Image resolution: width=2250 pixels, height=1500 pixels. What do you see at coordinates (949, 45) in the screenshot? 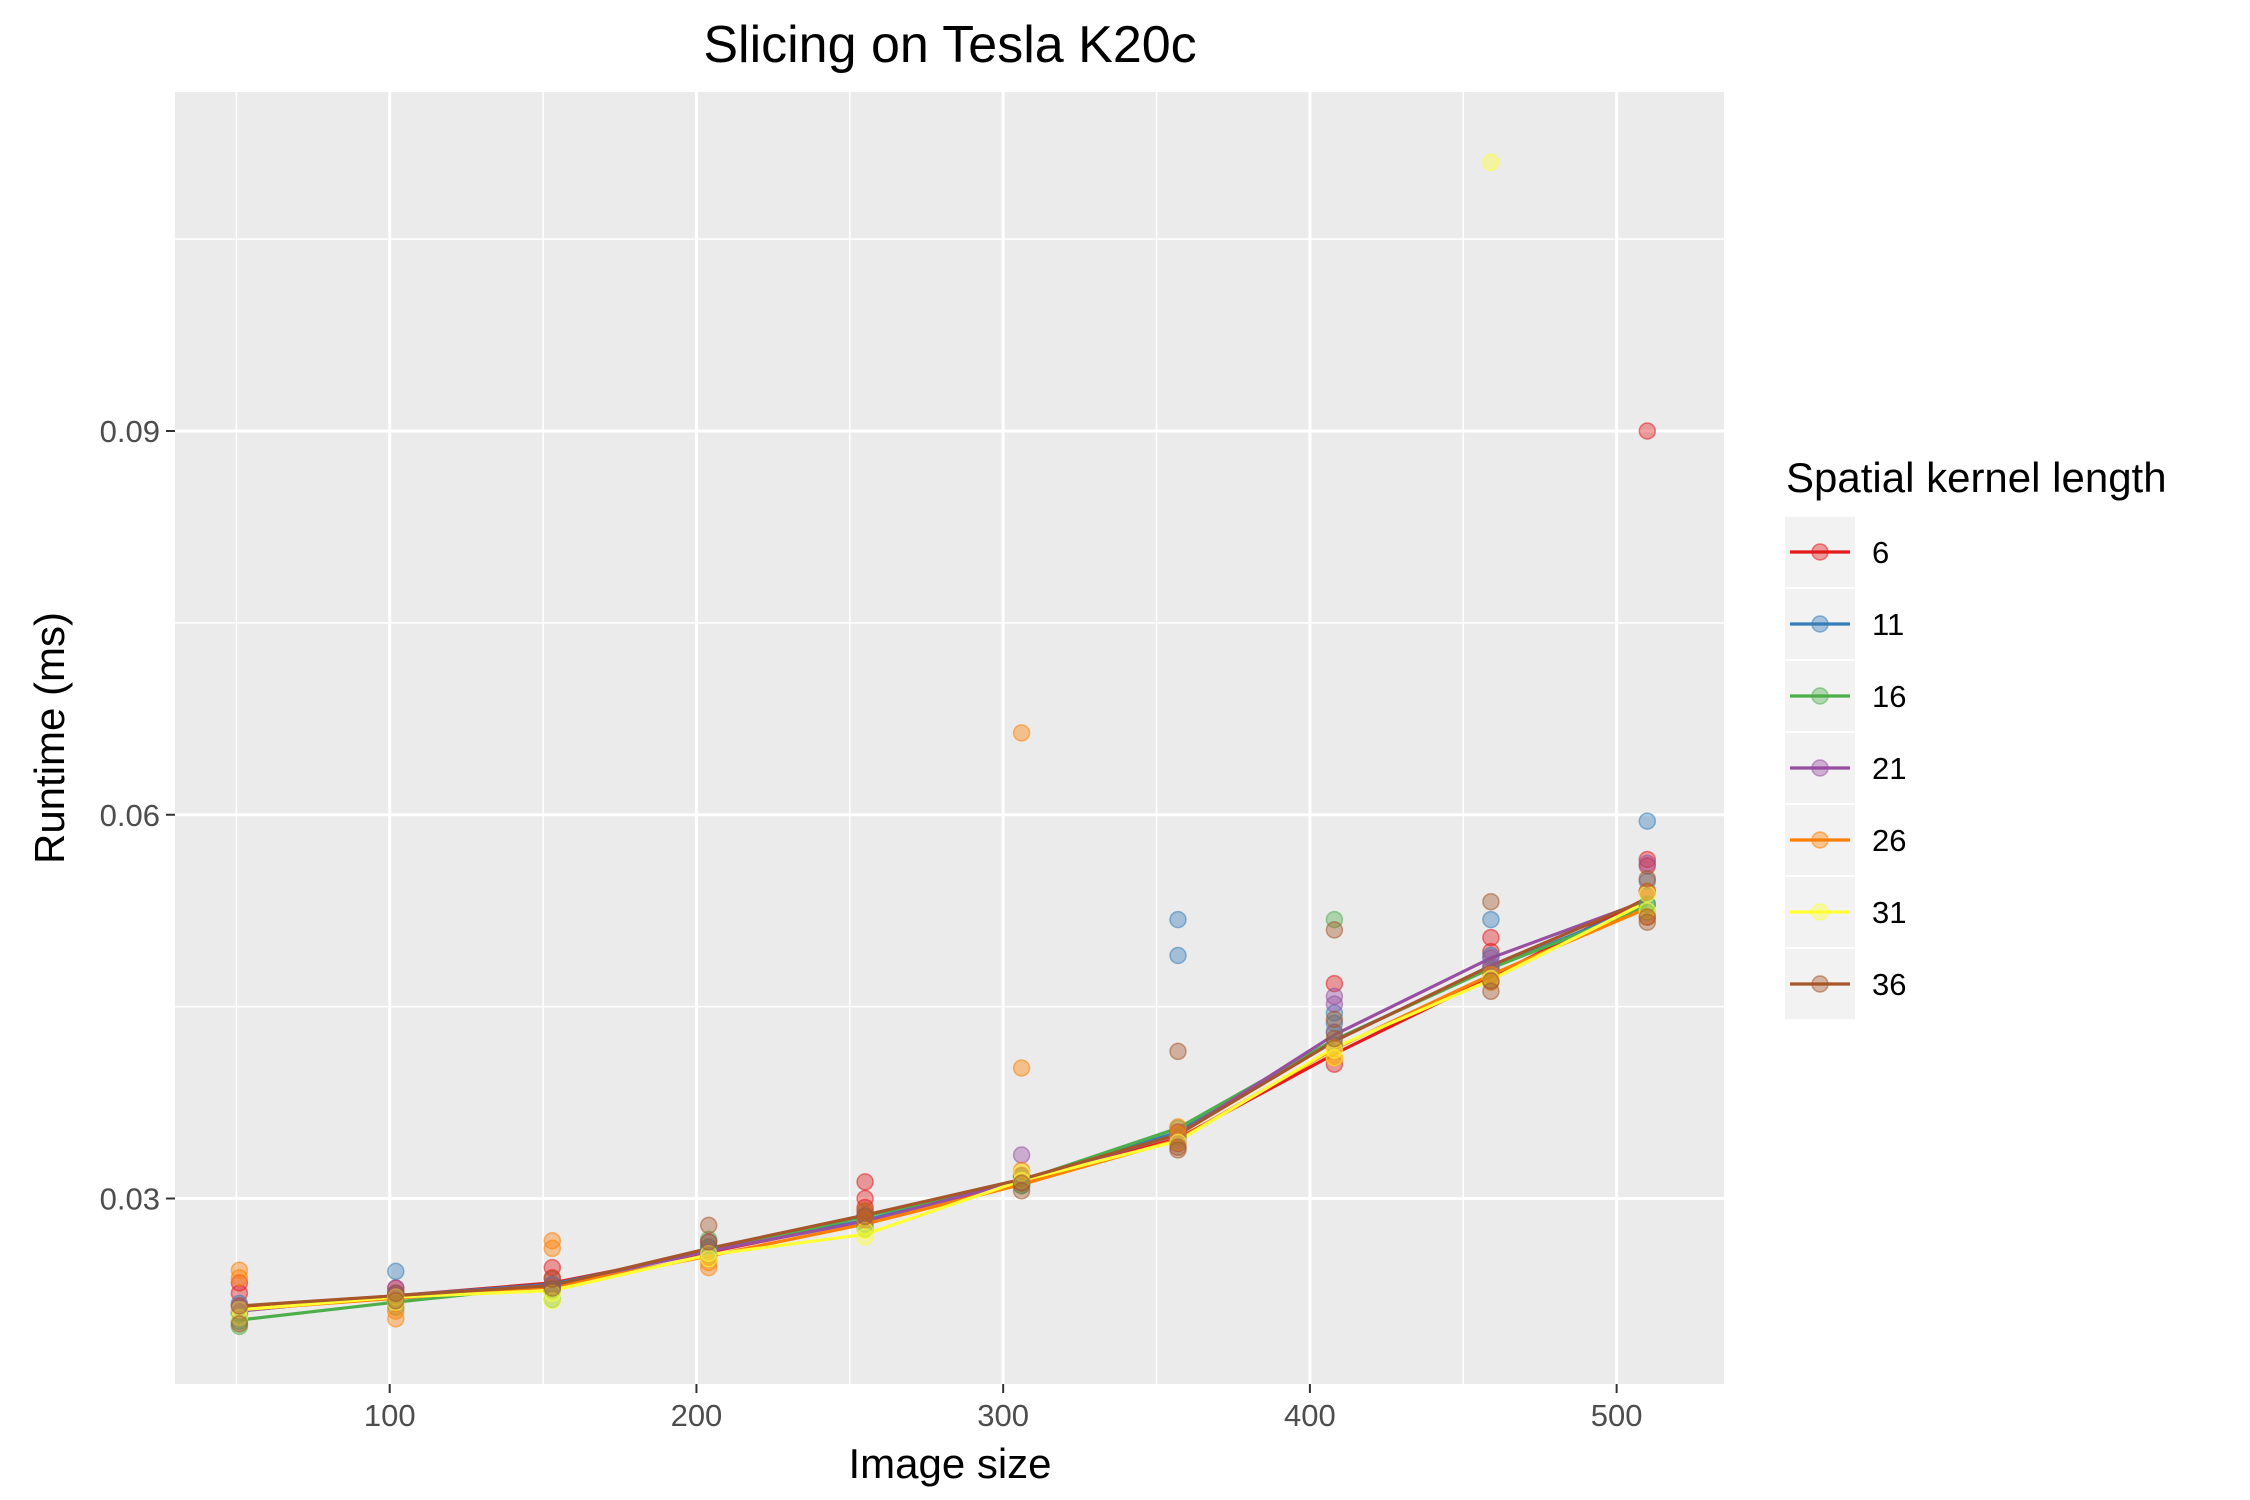
I see `chart-title: Slicing on Tesla K20c` at bounding box center [949, 45].